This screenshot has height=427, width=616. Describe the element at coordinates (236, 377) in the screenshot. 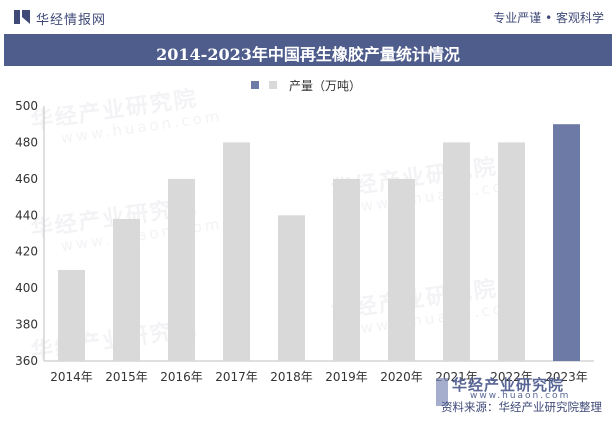

I see `x-tick-label: 2017年` at that location.